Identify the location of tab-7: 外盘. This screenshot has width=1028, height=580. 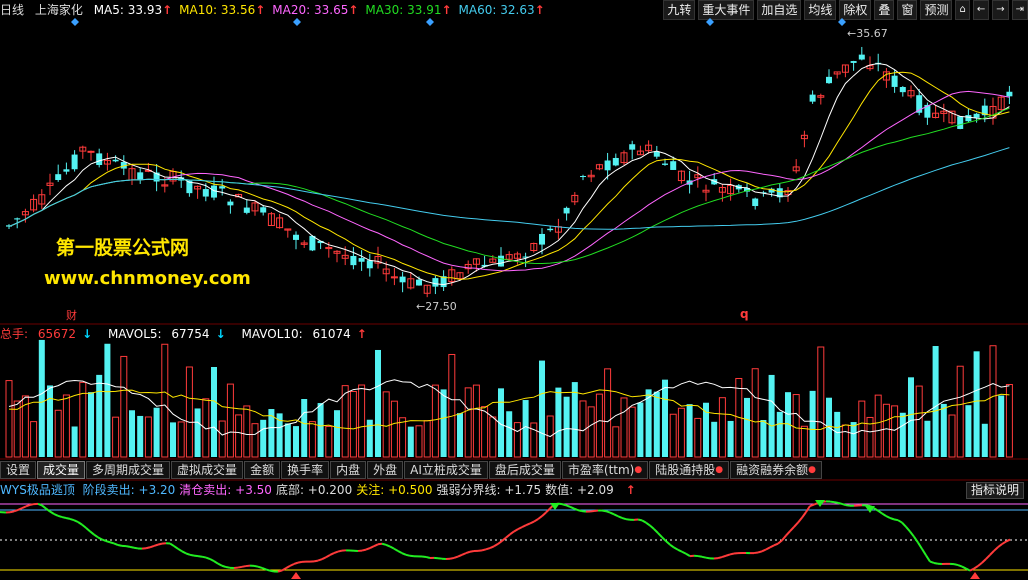
(385, 470).